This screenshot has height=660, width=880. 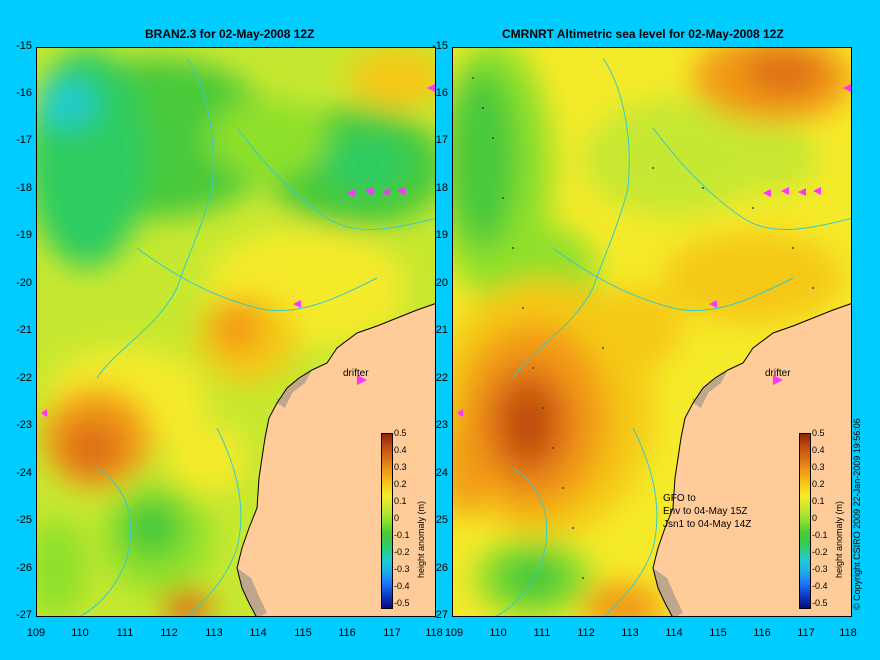 What do you see at coordinates (679, 498) in the screenshot?
I see `track-legend-gfo: GFO to` at bounding box center [679, 498].